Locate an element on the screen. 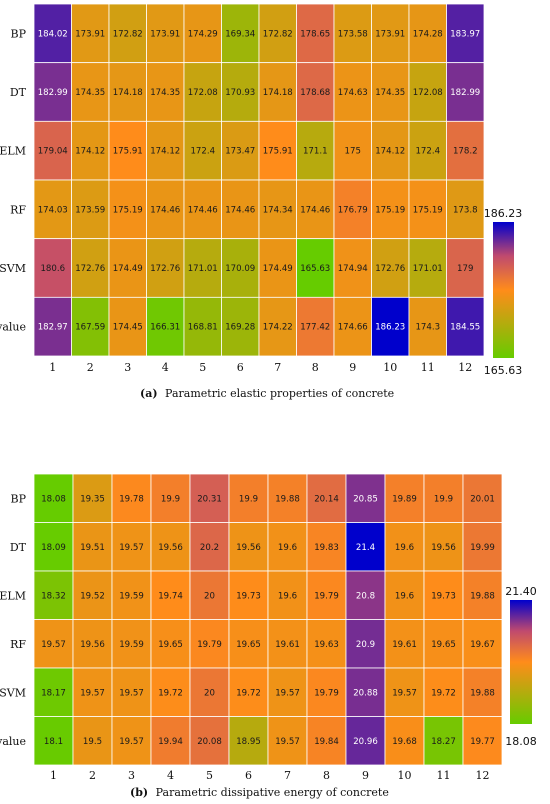  heatmap-a-row-label: RF is located at coordinates (18, 209).